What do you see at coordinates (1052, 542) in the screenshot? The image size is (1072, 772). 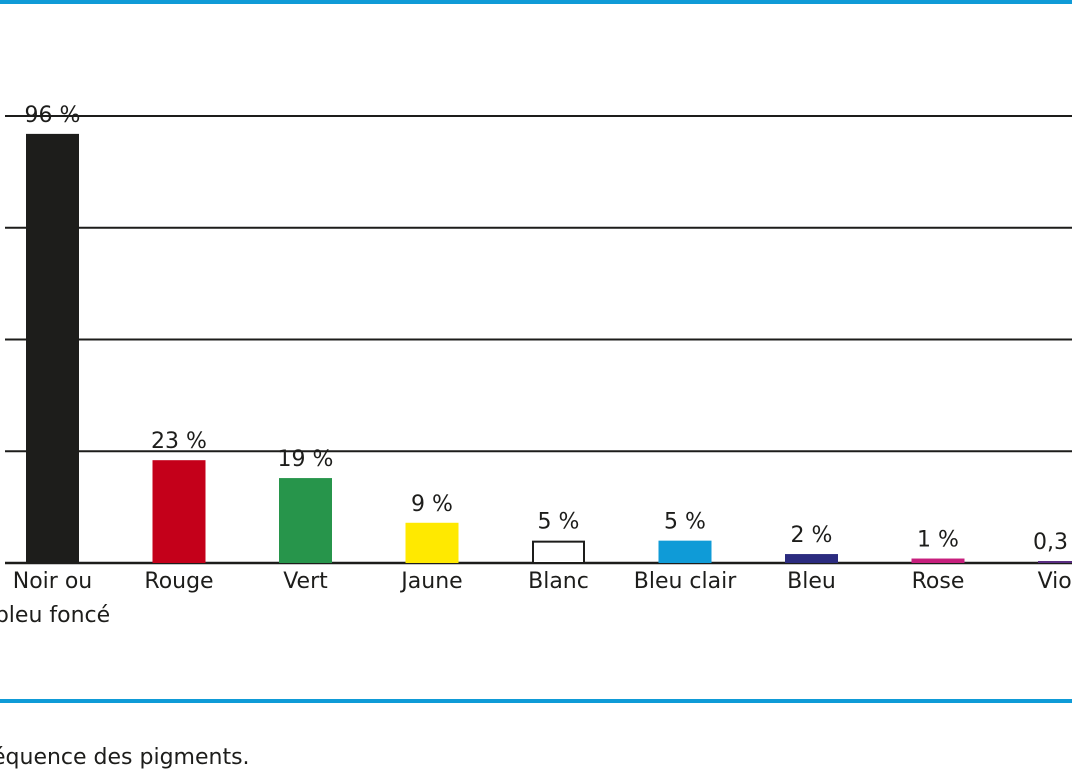 I see `value-label: 0,3 %` at bounding box center [1052, 542].